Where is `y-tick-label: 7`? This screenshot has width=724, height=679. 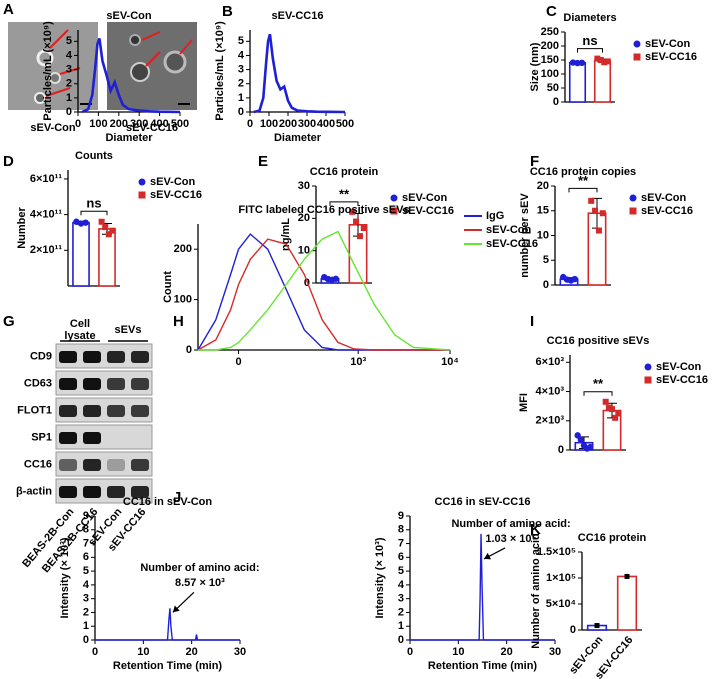 y-tick-label: 7 is located at coordinates (401, 543).